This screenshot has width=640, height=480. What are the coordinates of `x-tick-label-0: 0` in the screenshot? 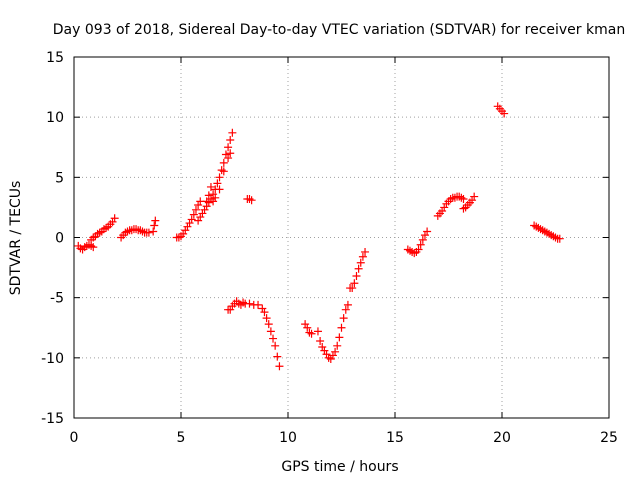 It's located at (74, 438).